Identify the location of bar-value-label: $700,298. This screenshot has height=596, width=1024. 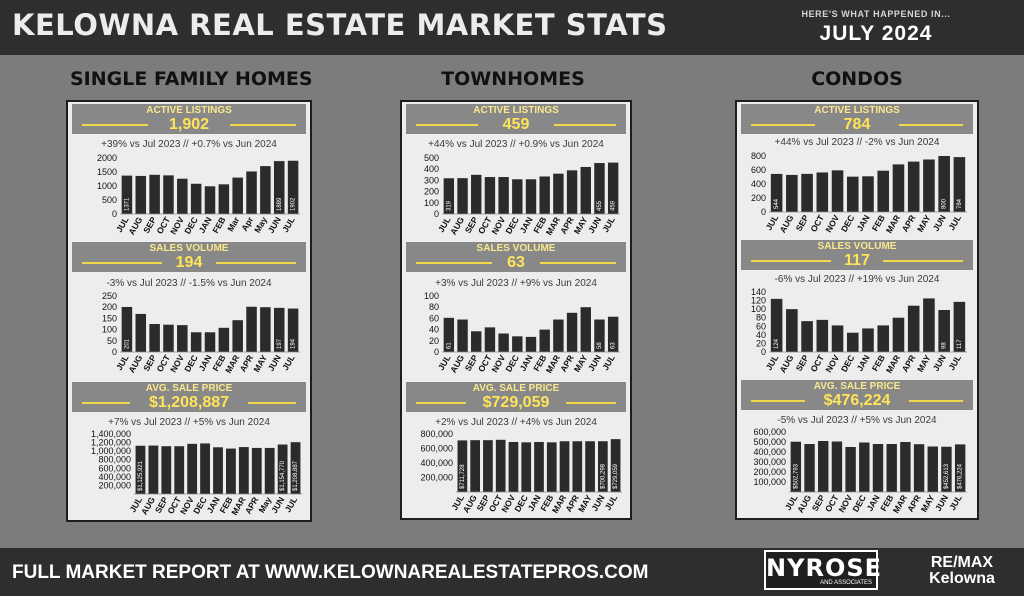
(603, 476).